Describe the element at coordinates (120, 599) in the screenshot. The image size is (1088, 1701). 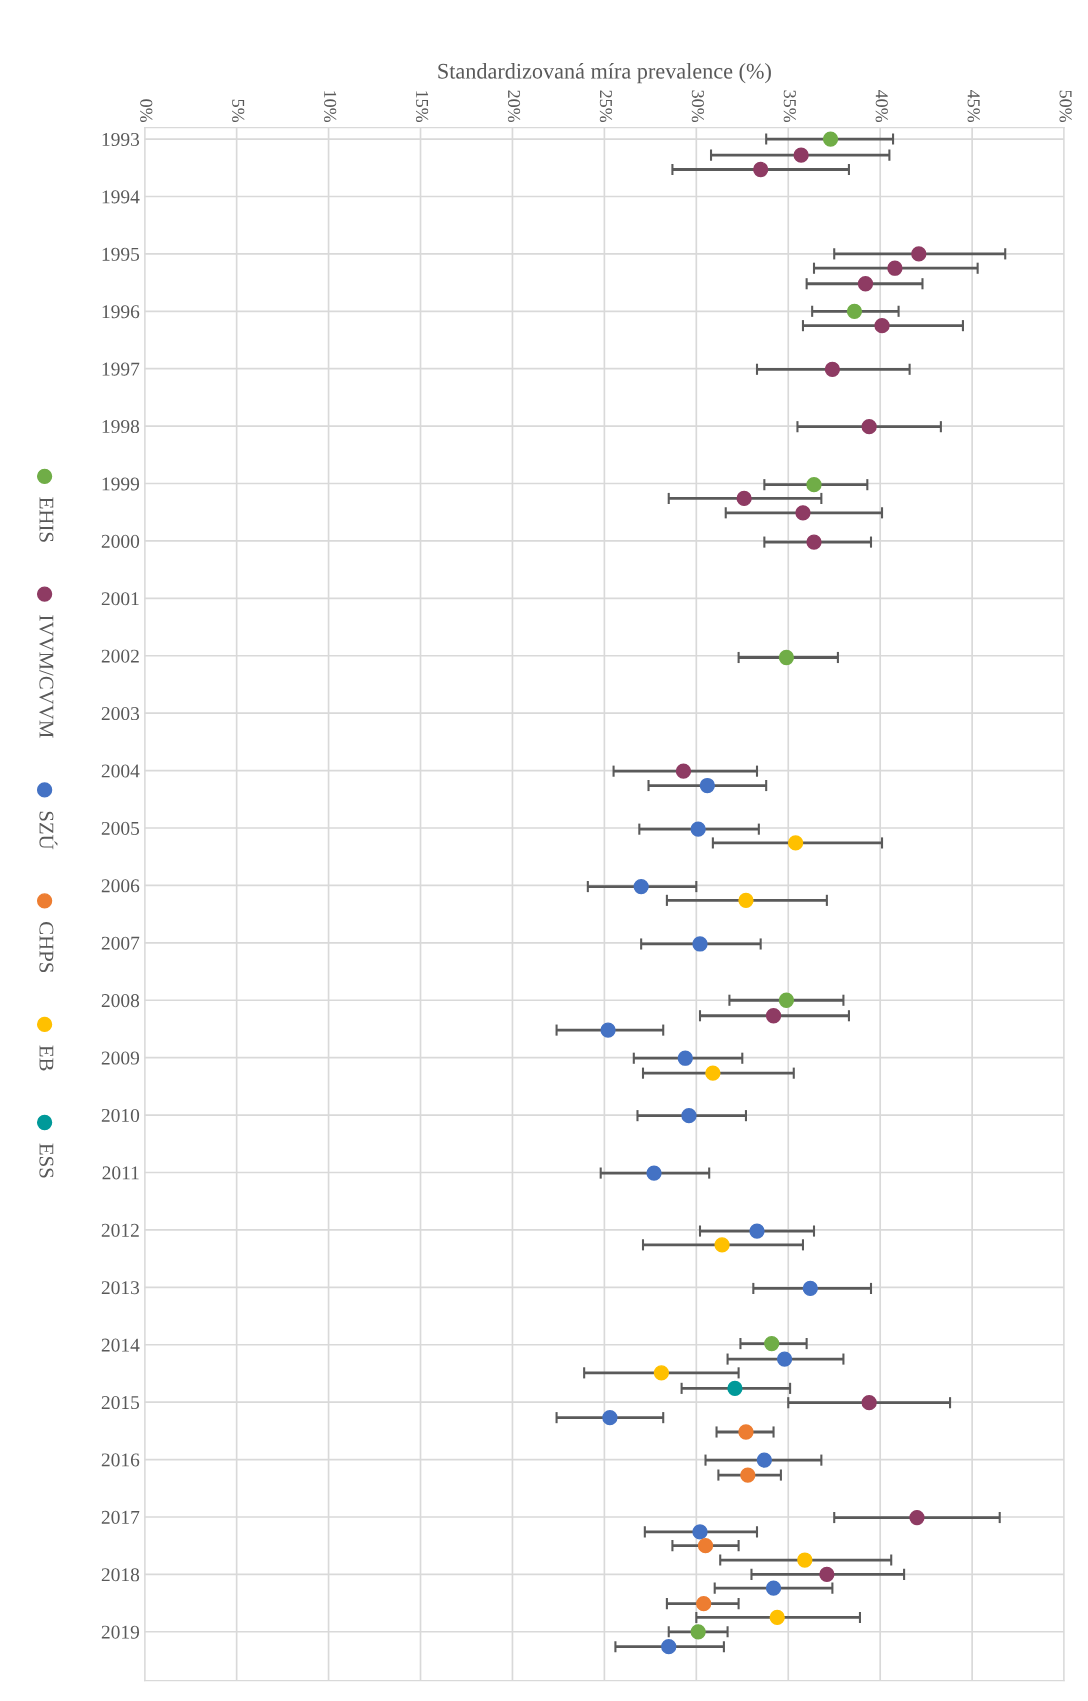
I see `y-tick-label: 2001` at that location.